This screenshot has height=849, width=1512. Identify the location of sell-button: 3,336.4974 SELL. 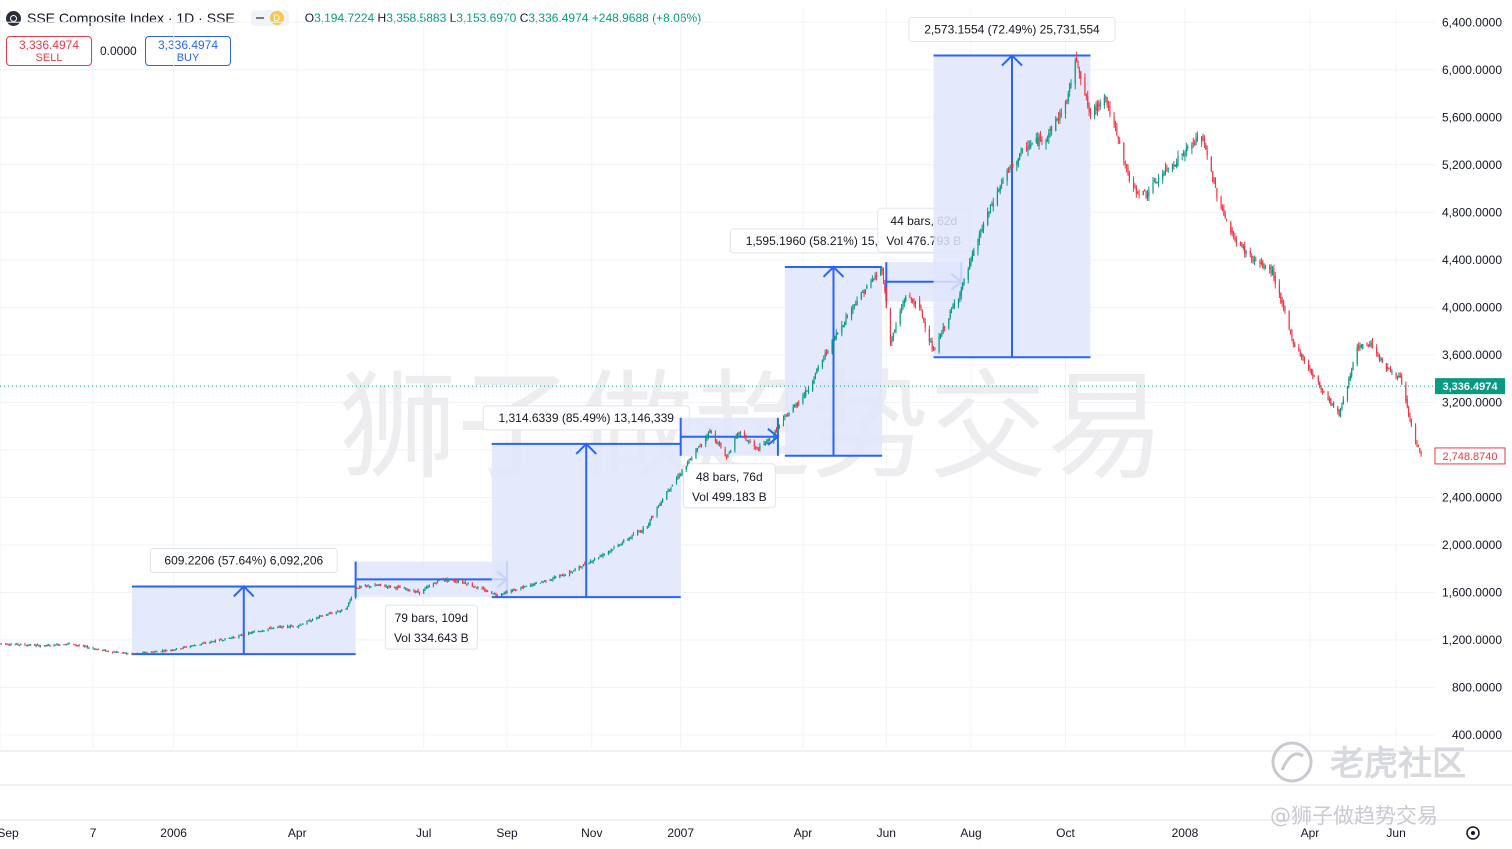
(49, 51).